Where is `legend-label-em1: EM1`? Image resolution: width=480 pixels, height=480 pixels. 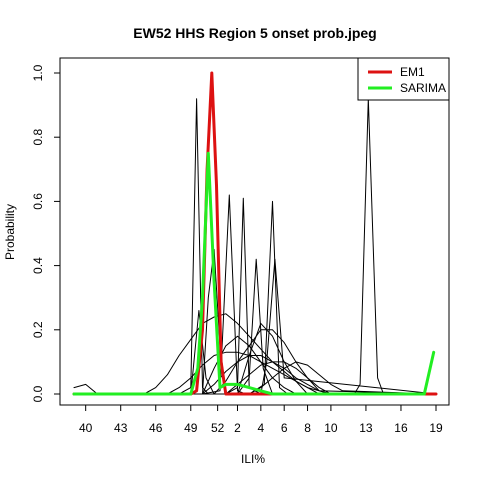
legend-label-em1: EM1 is located at coordinates (412, 72).